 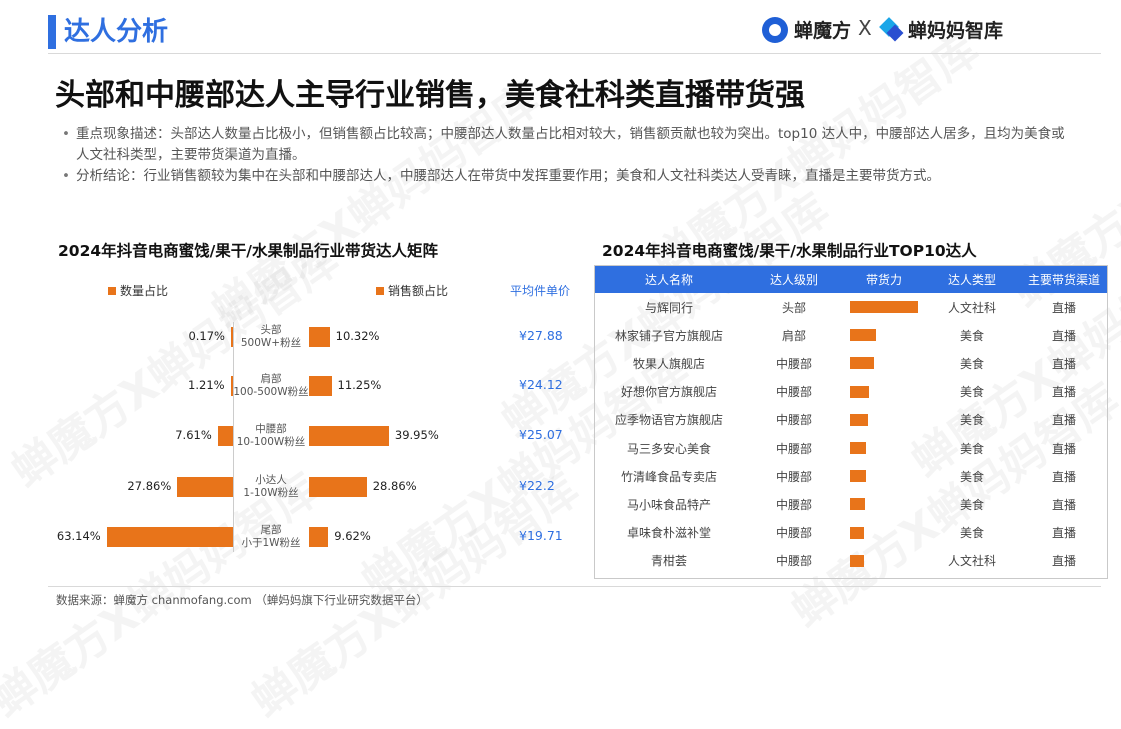 What do you see at coordinates (271, 429) in the screenshot?
I see `tier-name: 中腰部` at bounding box center [271, 429].